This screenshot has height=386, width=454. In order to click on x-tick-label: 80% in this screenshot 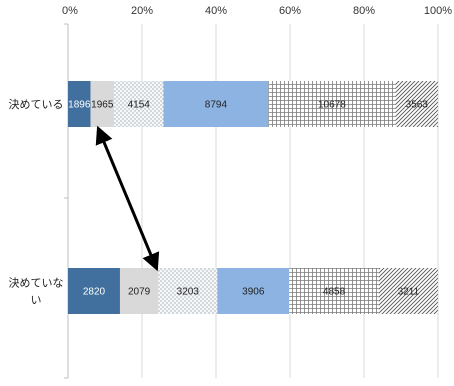, I will do `click(364, 11)`.